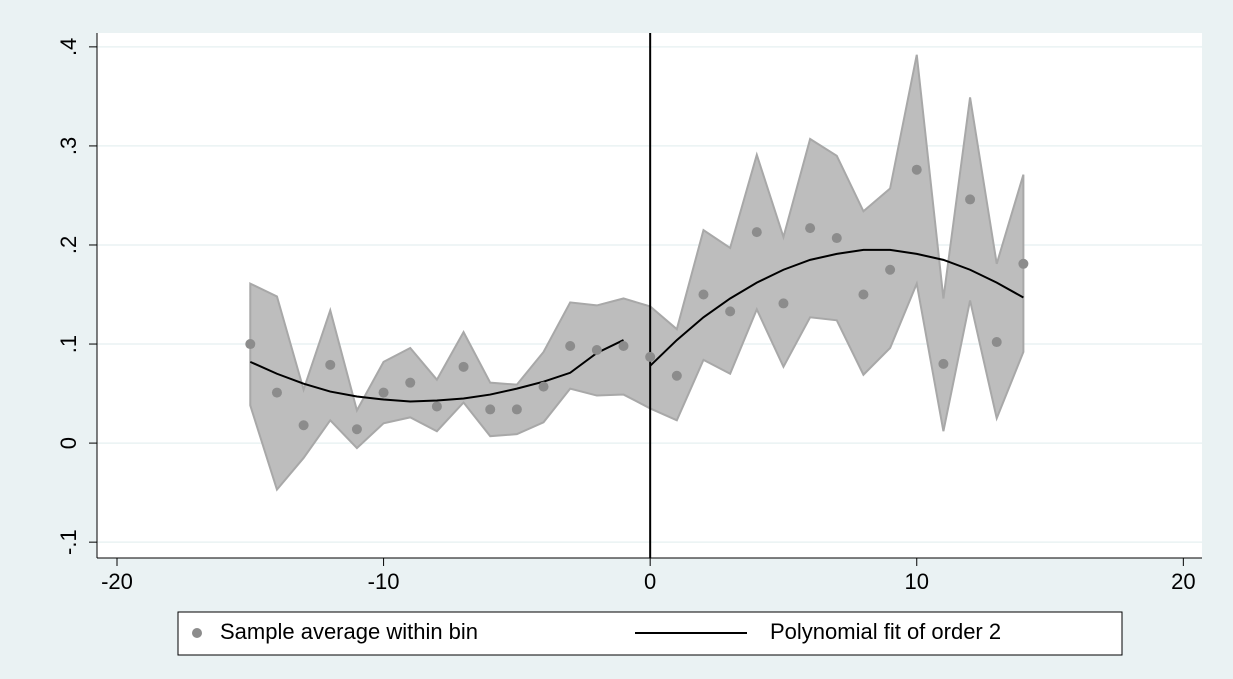  What do you see at coordinates (68, 443) in the screenshot?
I see `y-tick-label: 0` at bounding box center [68, 443].